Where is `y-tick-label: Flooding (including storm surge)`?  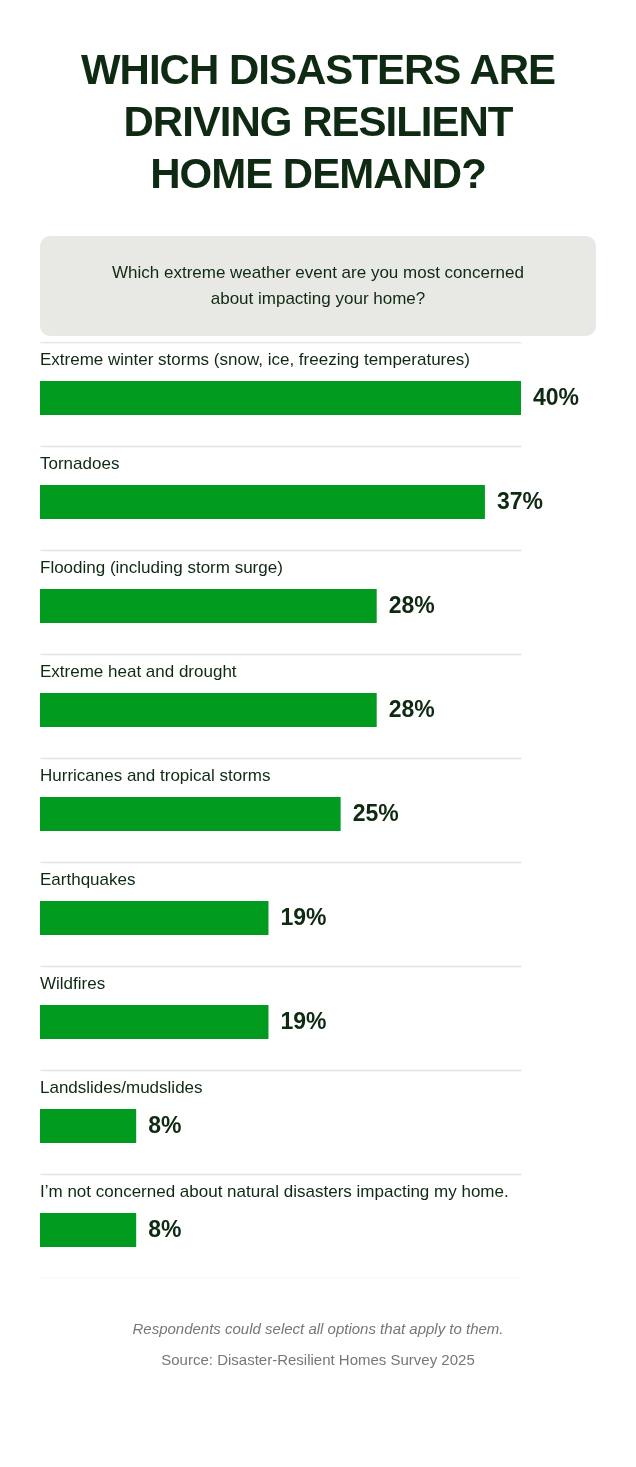
y-tick-label: Flooding (including storm surge) is located at coordinates (161, 567).